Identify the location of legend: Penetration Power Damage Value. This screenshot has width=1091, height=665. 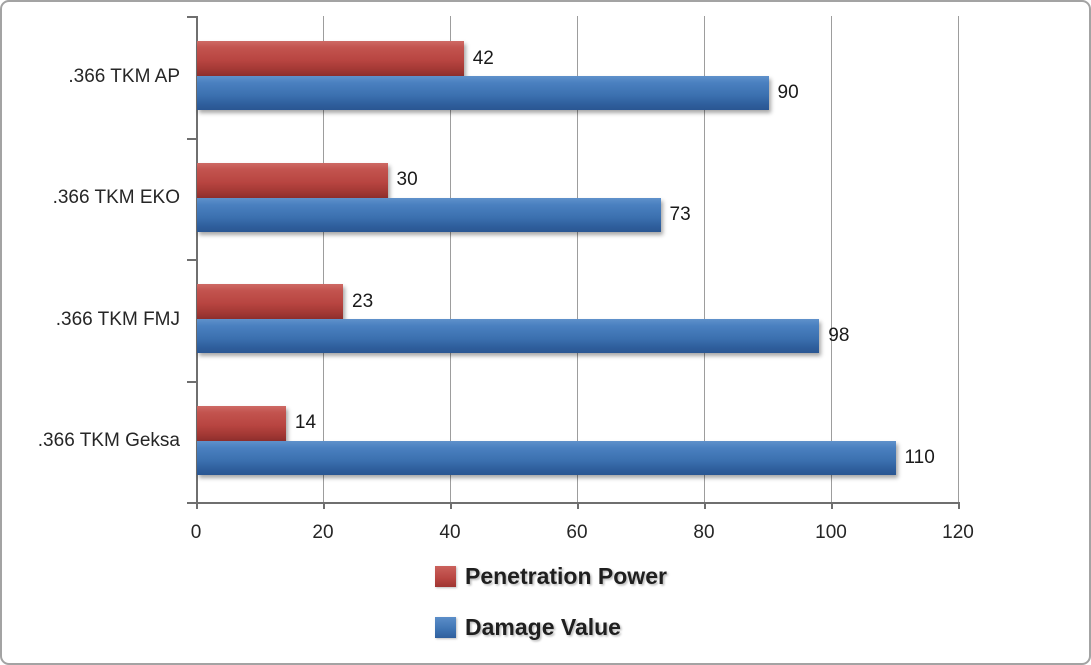
(551, 612).